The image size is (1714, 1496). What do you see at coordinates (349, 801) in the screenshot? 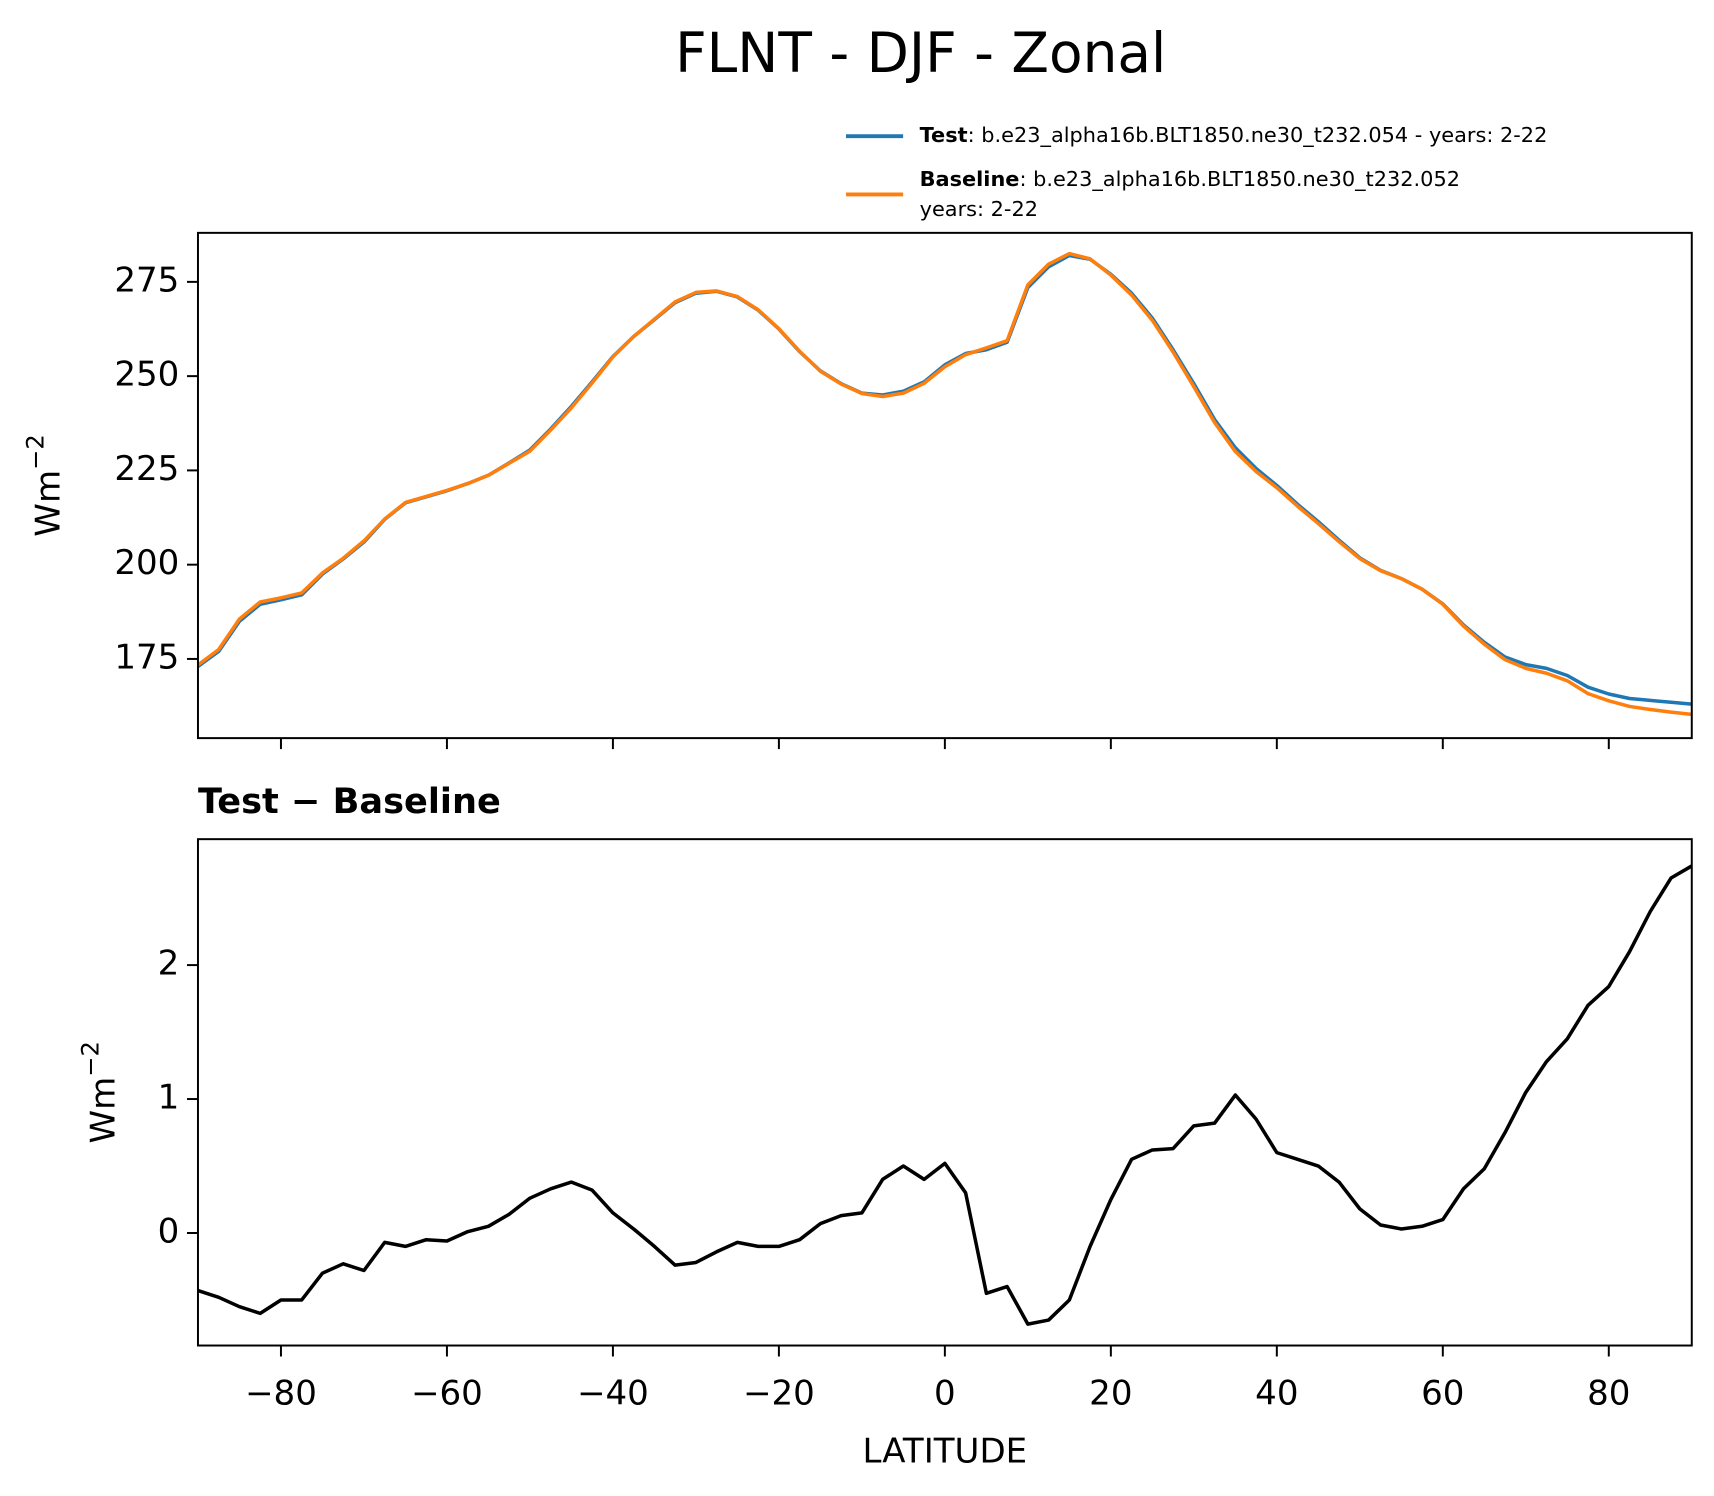
I see `axes-title: Test − Baseline` at bounding box center [349, 801].